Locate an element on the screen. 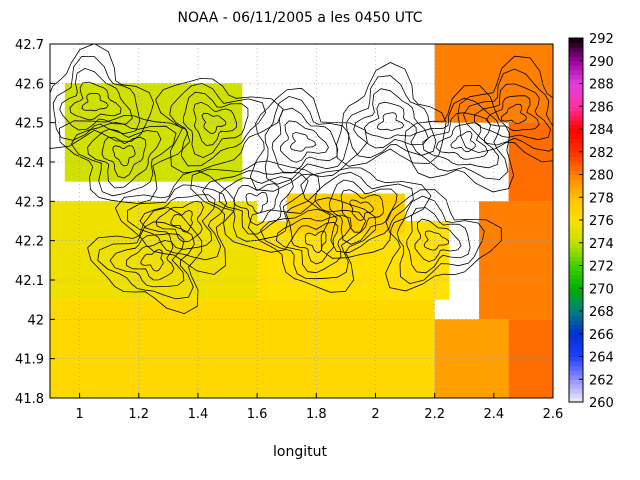 This screenshot has width=640, height=480. colorbar-tick-label: 280 is located at coordinates (601, 176).